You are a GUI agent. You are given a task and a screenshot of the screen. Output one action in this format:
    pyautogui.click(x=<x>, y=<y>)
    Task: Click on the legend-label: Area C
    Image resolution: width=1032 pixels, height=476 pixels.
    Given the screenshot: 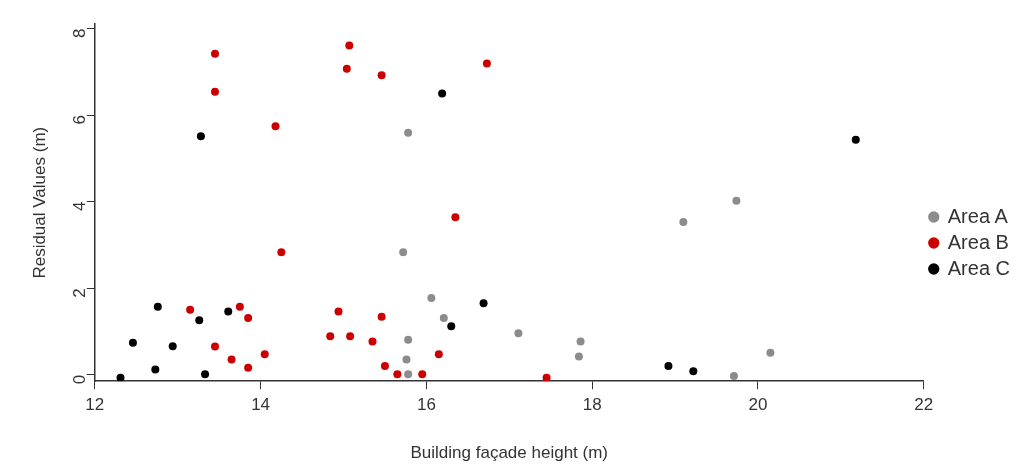 What is the action you would take?
    pyautogui.click(x=978, y=267)
    